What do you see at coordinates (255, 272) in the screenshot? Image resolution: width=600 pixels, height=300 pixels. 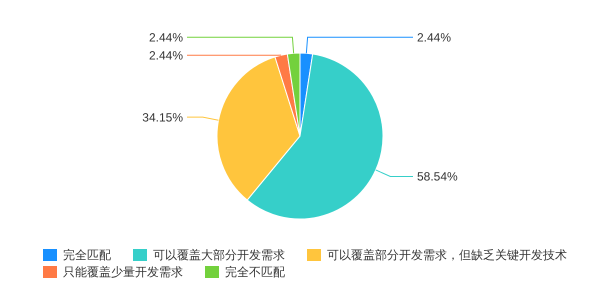 I see `legend-label: 完全不匹配` at bounding box center [255, 272].